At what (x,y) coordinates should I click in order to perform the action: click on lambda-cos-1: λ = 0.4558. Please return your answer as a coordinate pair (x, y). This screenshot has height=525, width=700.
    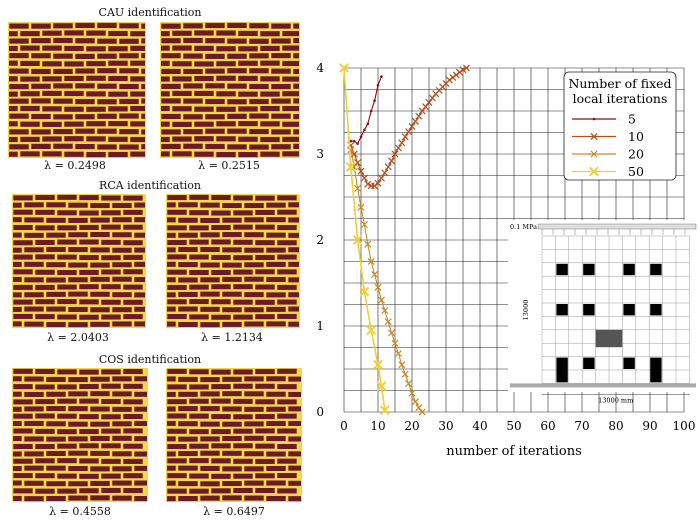
    Looking at the image, I should click on (80, 511).